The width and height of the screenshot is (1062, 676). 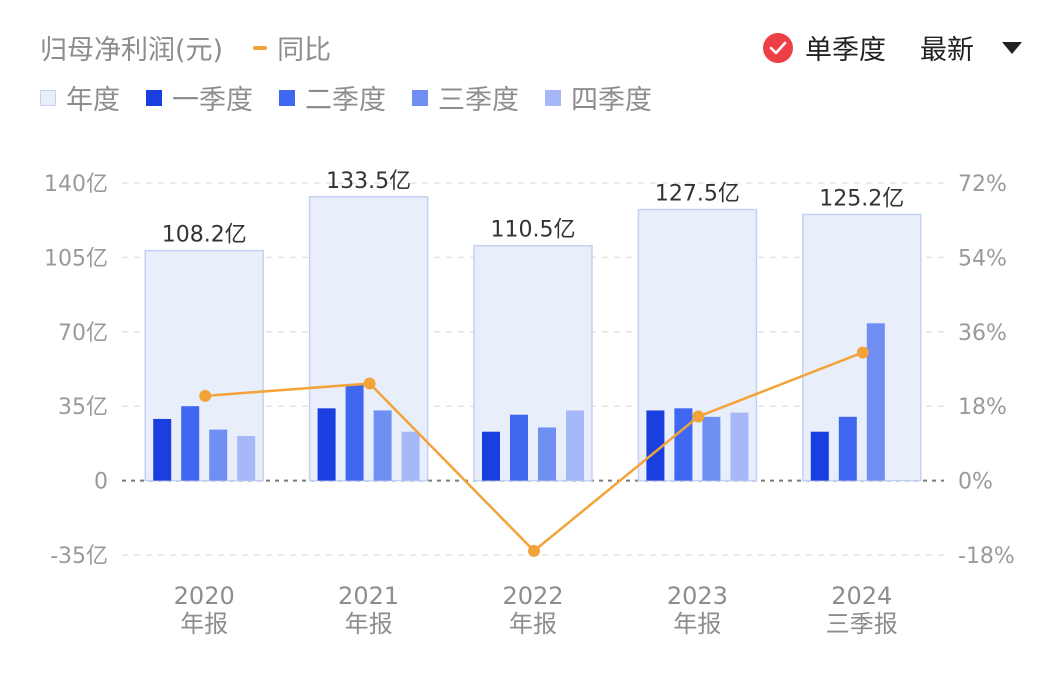 I want to click on legend-item-q2: 二季度, so click(x=332, y=97).